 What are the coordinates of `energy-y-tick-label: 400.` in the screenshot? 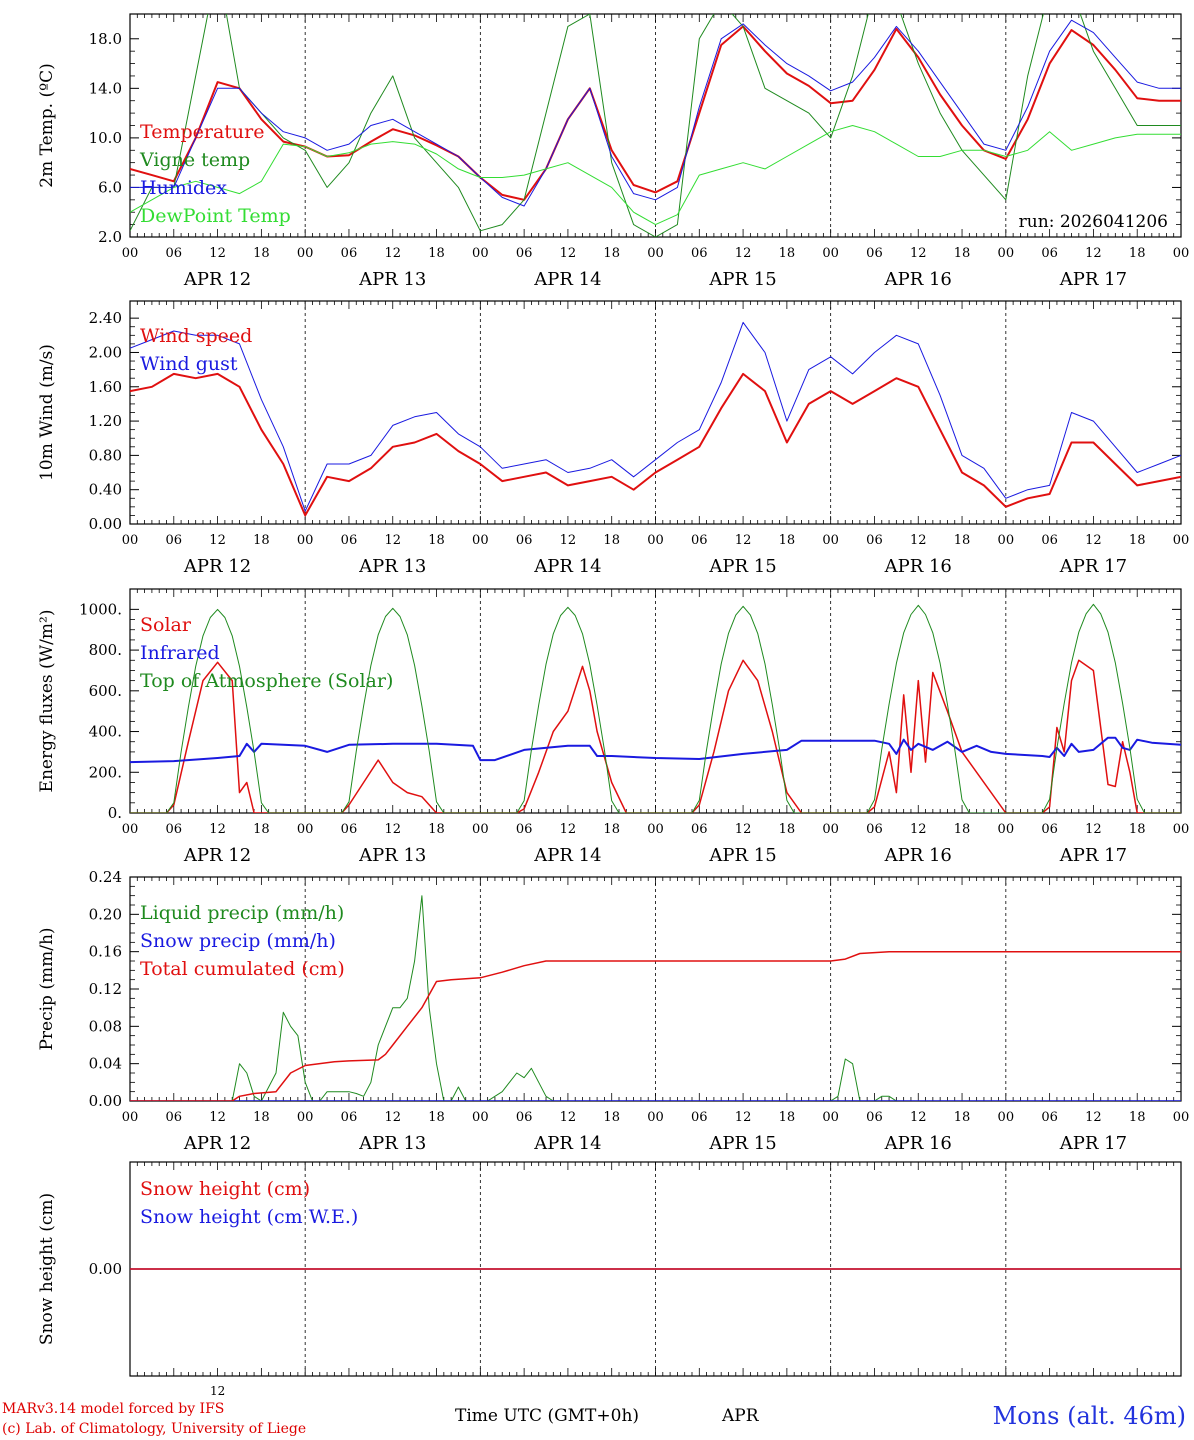 It's located at (105, 732).